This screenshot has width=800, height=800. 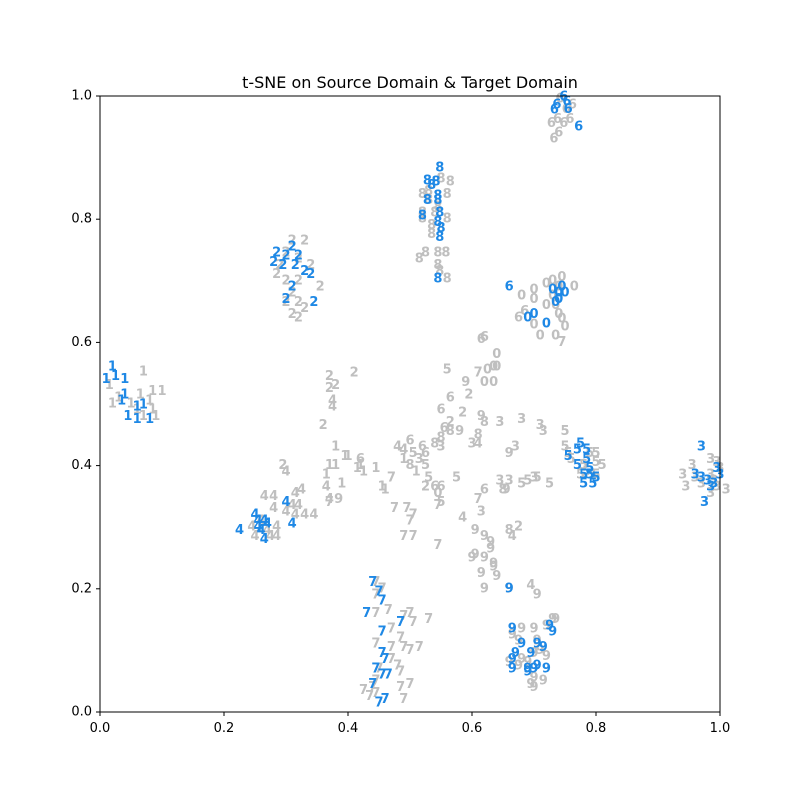 I want to click on x-tick-label: 0.8, so click(x=596, y=728).